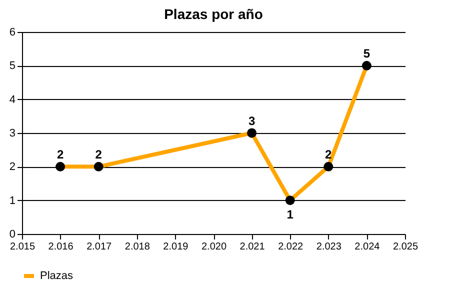  Describe the element at coordinates (12, 100) in the screenshot. I see `y-tick-label: 4` at that location.